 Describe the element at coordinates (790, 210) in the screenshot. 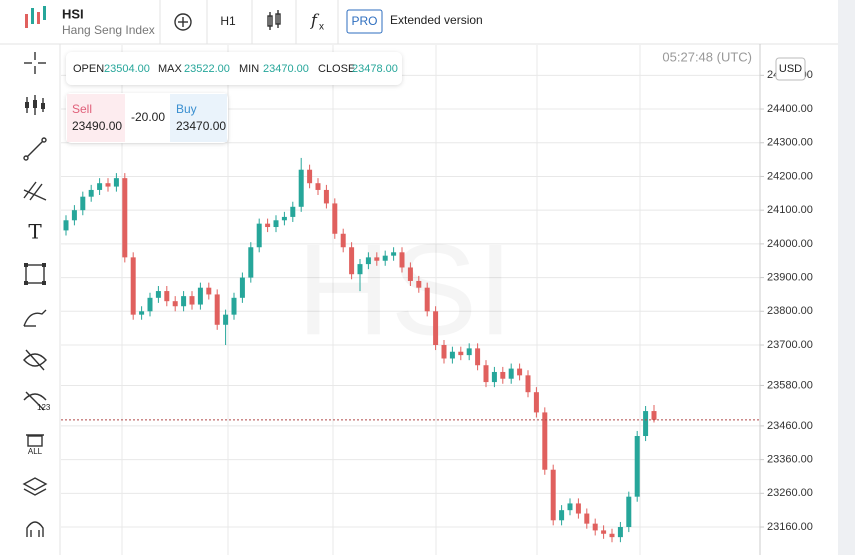

I see `y-tick-label: 24100.00` at that location.